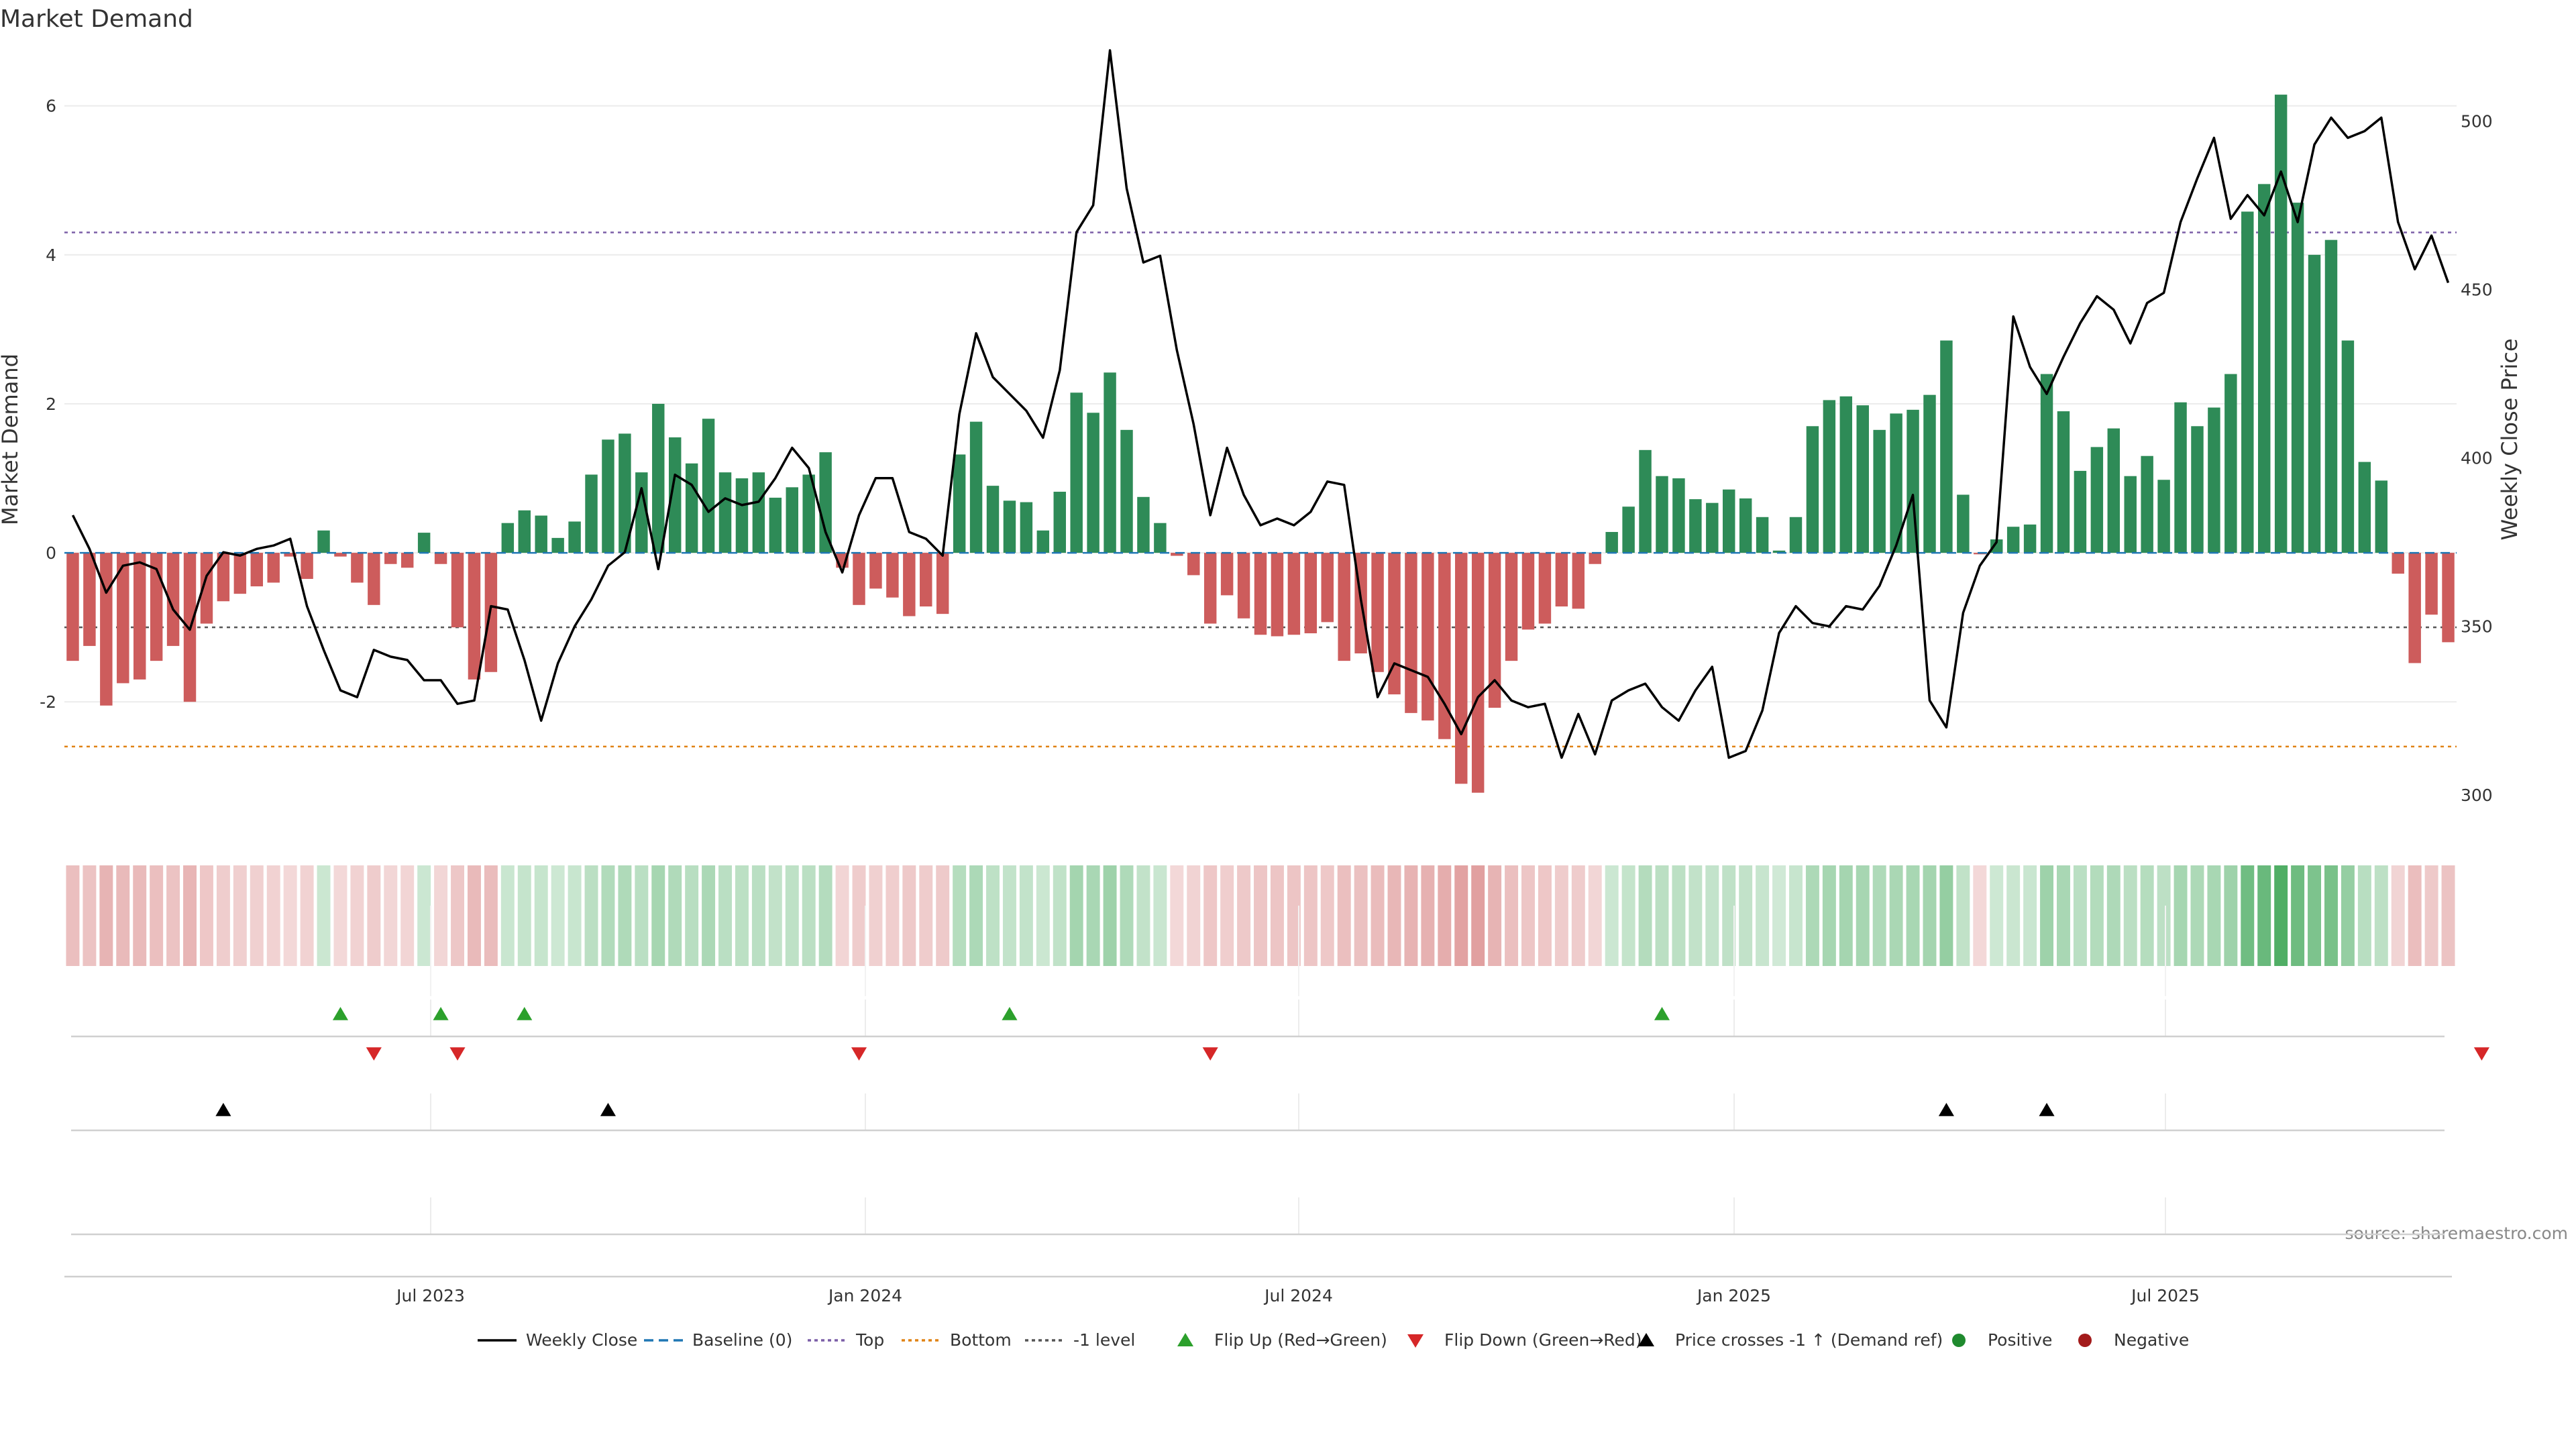  Describe the element at coordinates (2509, 439) in the screenshot. I see `y2-axis-label: Weekly Close Price` at that location.